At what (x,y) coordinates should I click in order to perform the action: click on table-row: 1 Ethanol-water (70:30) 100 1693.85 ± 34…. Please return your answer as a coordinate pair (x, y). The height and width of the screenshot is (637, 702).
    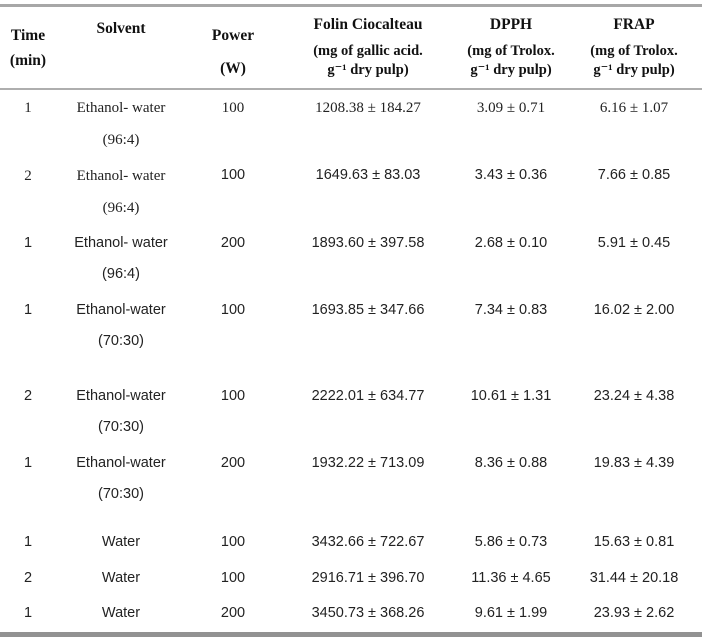
    Looking at the image, I should click on (351, 336).